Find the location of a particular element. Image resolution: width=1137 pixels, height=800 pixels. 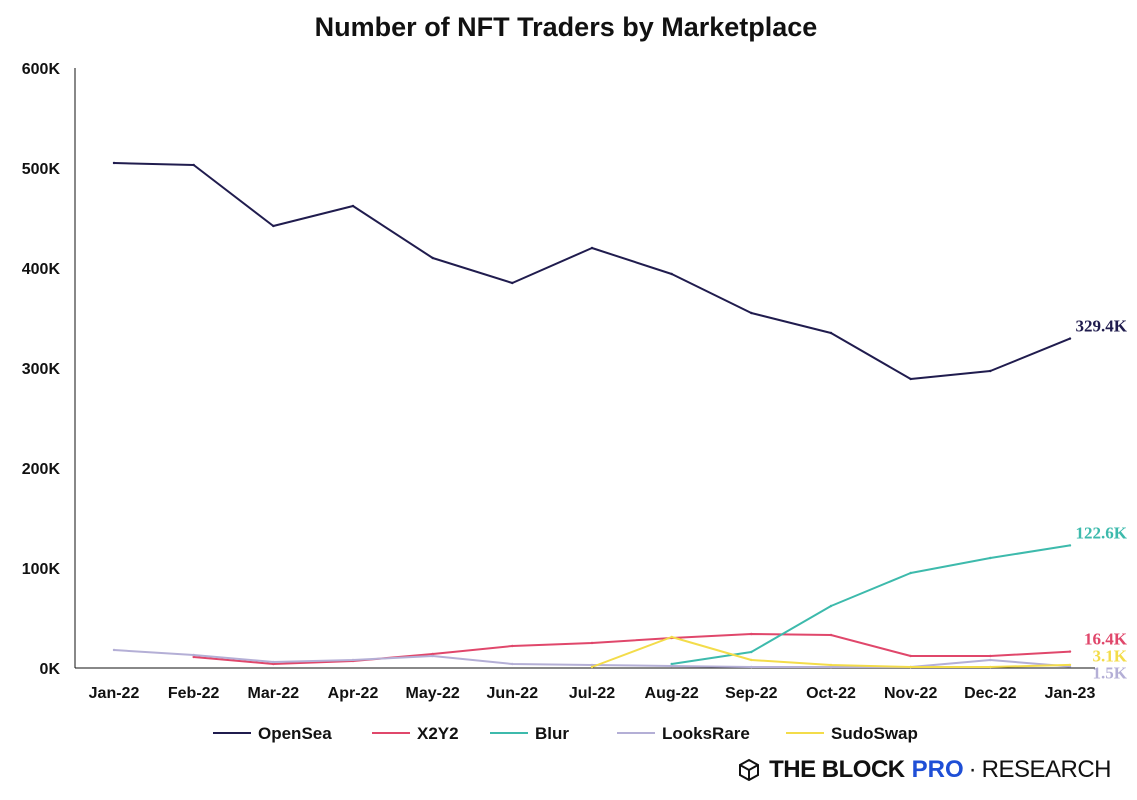

x-tick-label: Jan-23 is located at coordinates (1070, 693).